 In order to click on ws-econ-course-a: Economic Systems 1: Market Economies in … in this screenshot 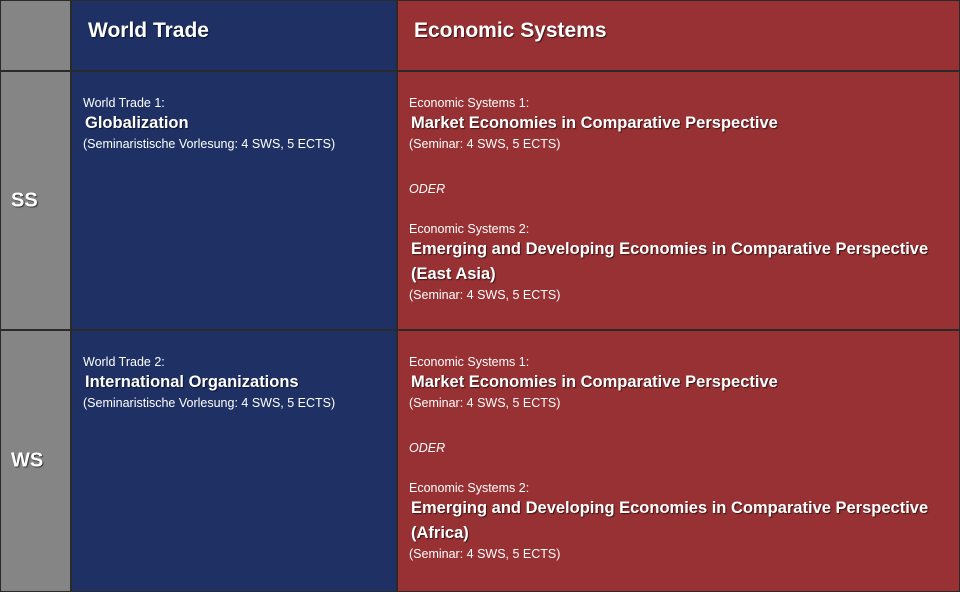, I will do `click(593, 382)`.